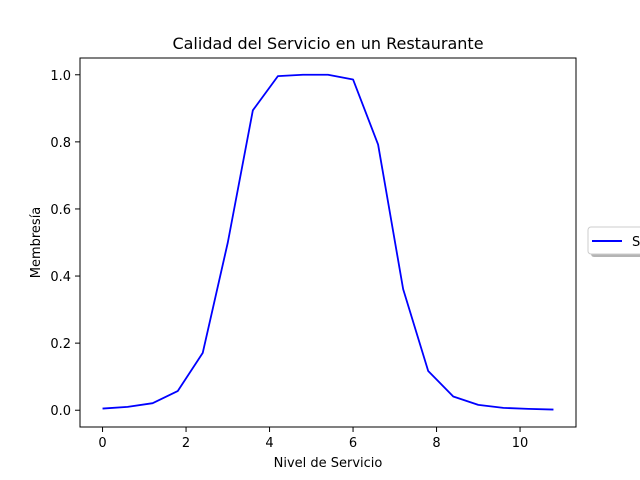 The image size is (640, 480). Describe the element at coordinates (102, 443) in the screenshot. I see `x-tick-label: 0` at that location.